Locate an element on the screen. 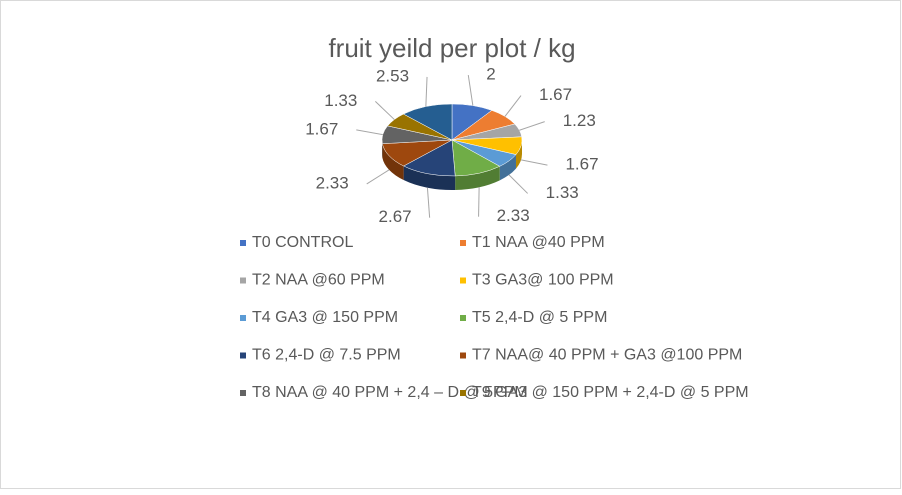 The height and width of the screenshot is (495, 902). legend-label: T2 NAA @60 PPM is located at coordinates (318, 280).